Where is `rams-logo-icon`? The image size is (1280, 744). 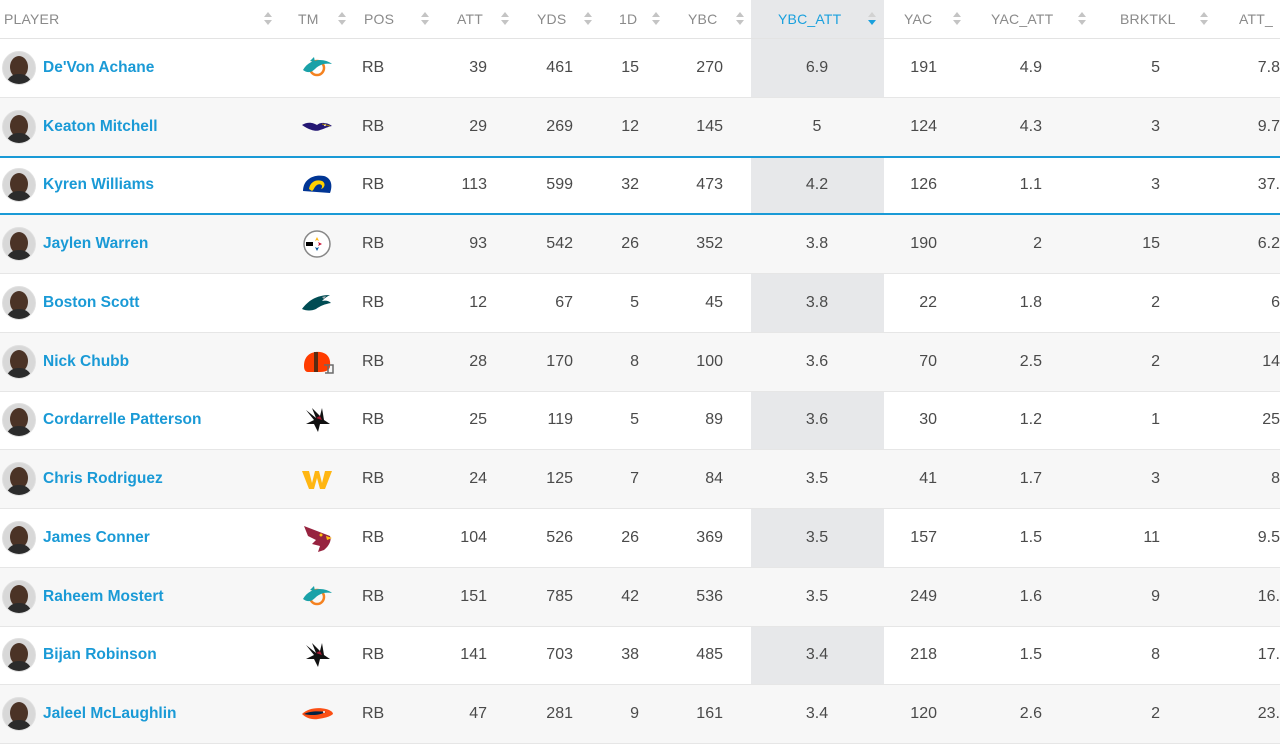 rams-logo-icon is located at coordinates (317, 185).